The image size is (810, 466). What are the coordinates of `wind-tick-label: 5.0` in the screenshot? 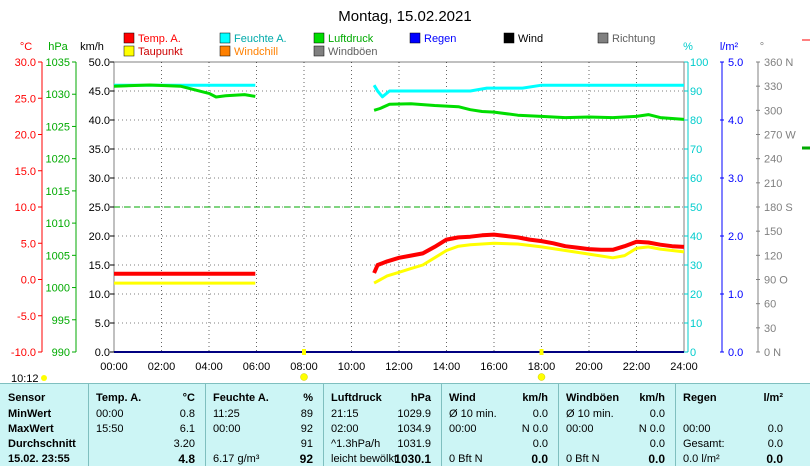 It's located at (102, 324).